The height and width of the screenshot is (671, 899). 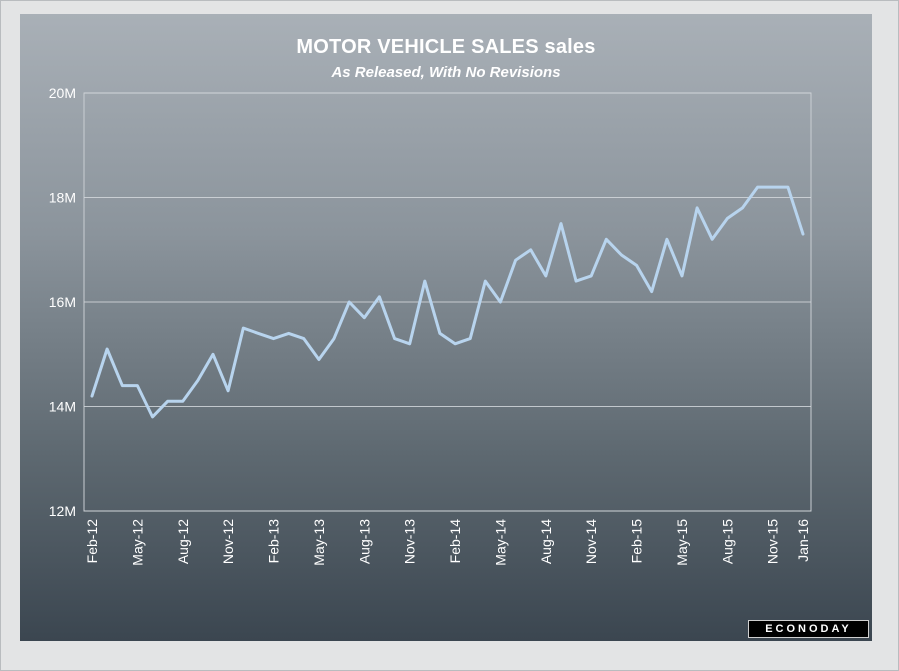 What do you see at coordinates (364, 541) in the screenshot?
I see `x-tick-label: Aug-13` at bounding box center [364, 541].